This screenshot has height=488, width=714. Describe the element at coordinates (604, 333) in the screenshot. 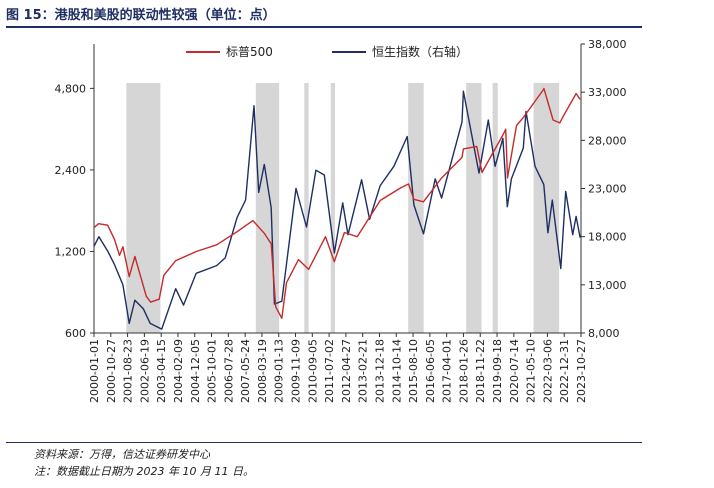

I see `right-tick-label: 8,000` at that location.